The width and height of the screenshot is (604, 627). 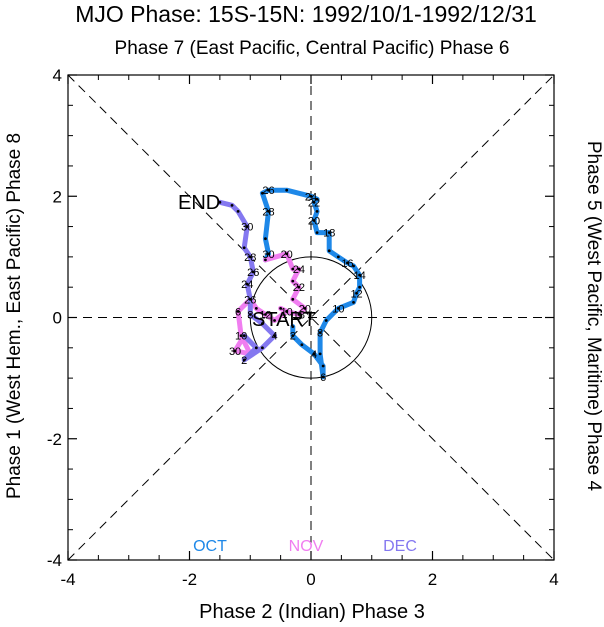 What do you see at coordinates (305, 546) in the screenshot?
I see `legend: OCT NOV DEC` at bounding box center [305, 546].